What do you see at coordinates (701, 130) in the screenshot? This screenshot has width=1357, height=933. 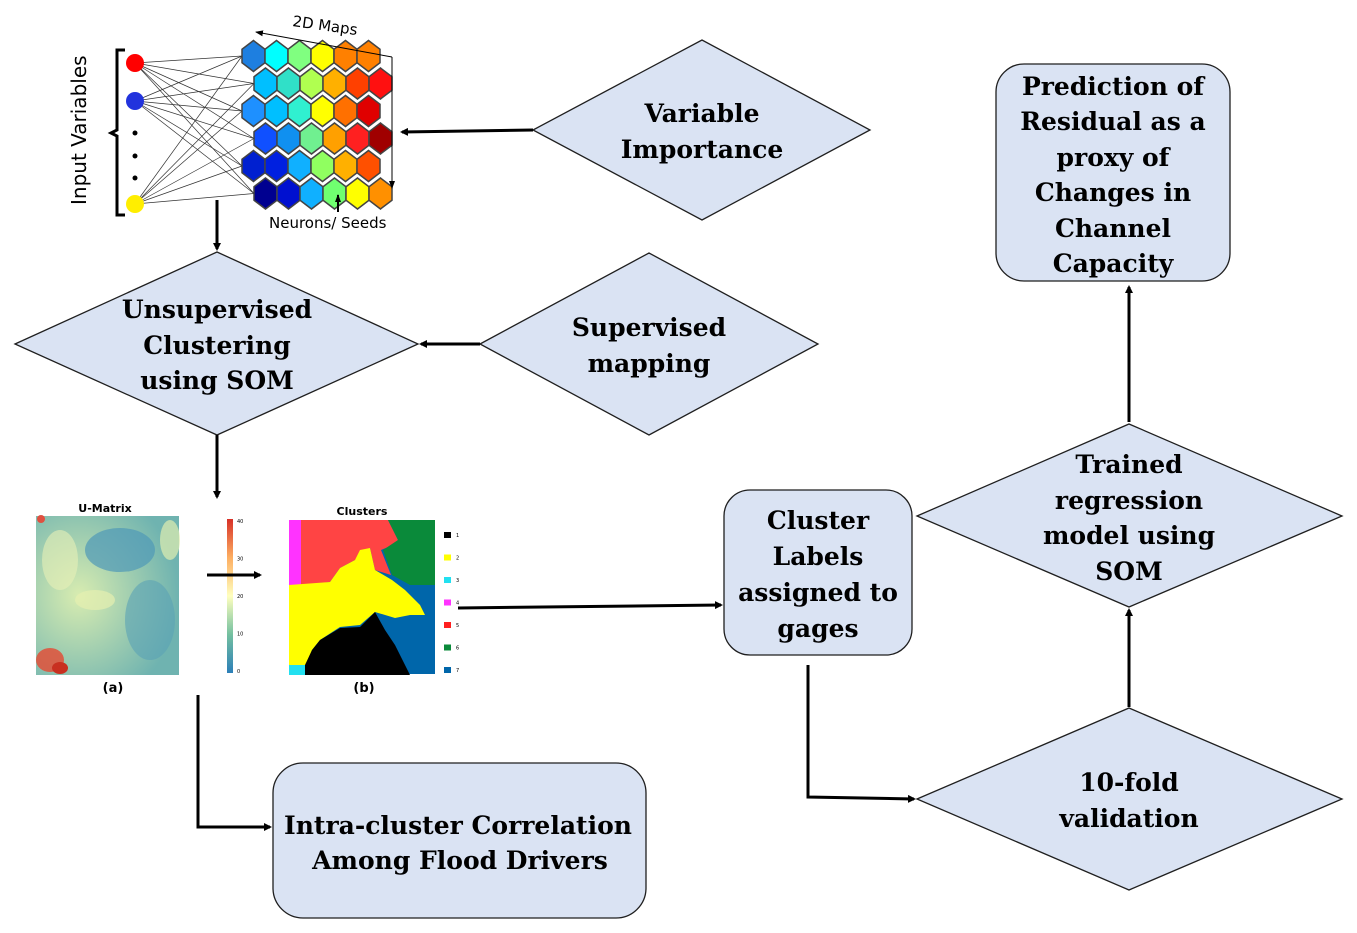 I see `variable-importance-node: Variable Importance` at bounding box center [701, 130].